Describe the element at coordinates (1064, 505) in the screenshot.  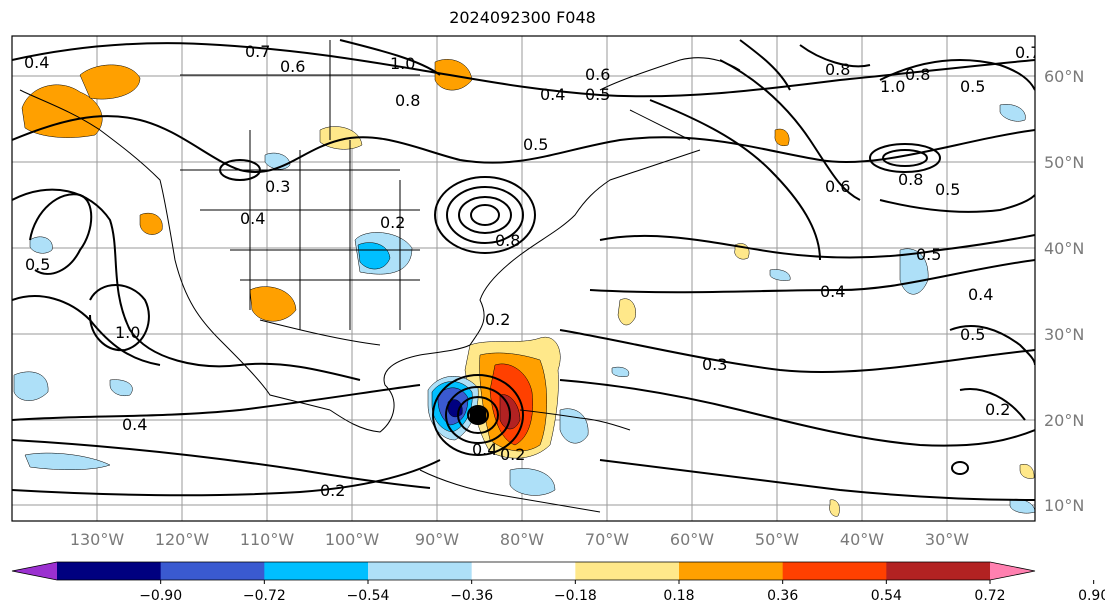
I see `lat-label: 10°N` at that location.